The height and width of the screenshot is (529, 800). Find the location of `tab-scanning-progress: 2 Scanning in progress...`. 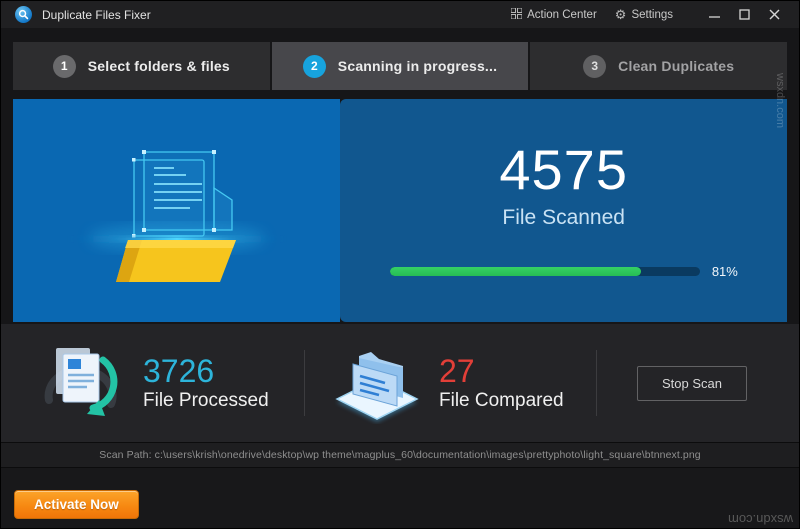

tab-scanning-progress: 2 Scanning in progress... is located at coordinates (400, 66).